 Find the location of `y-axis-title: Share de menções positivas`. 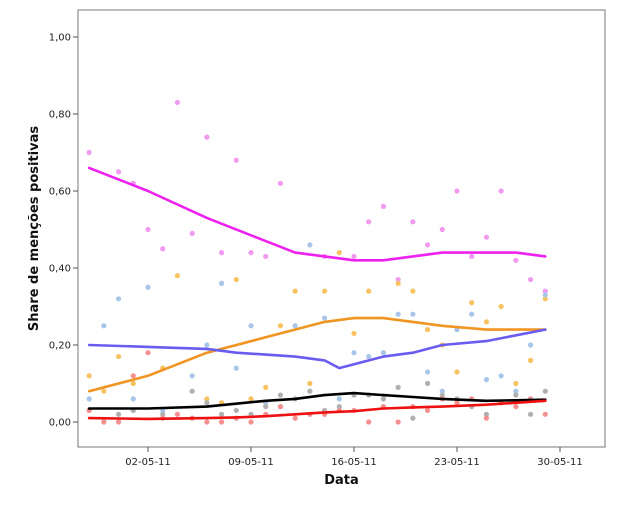

y-axis-title: Share de menções positivas is located at coordinates (34, 228).